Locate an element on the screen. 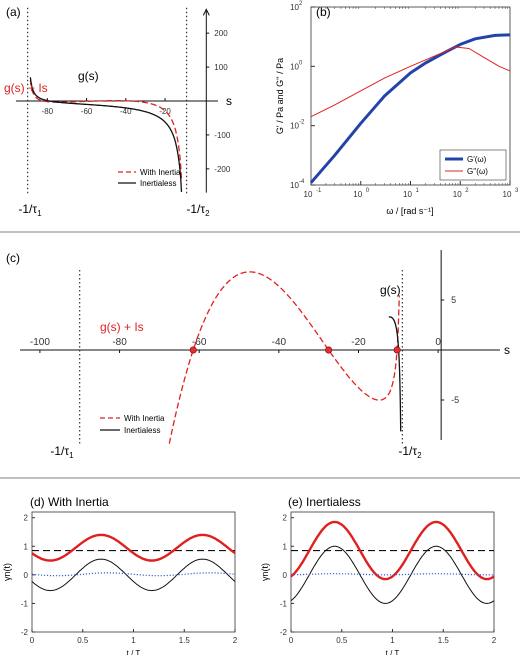 The width and height of the screenshot is (520, 655). x-tick-exponent: -1 is located at coordinates (319, 191).